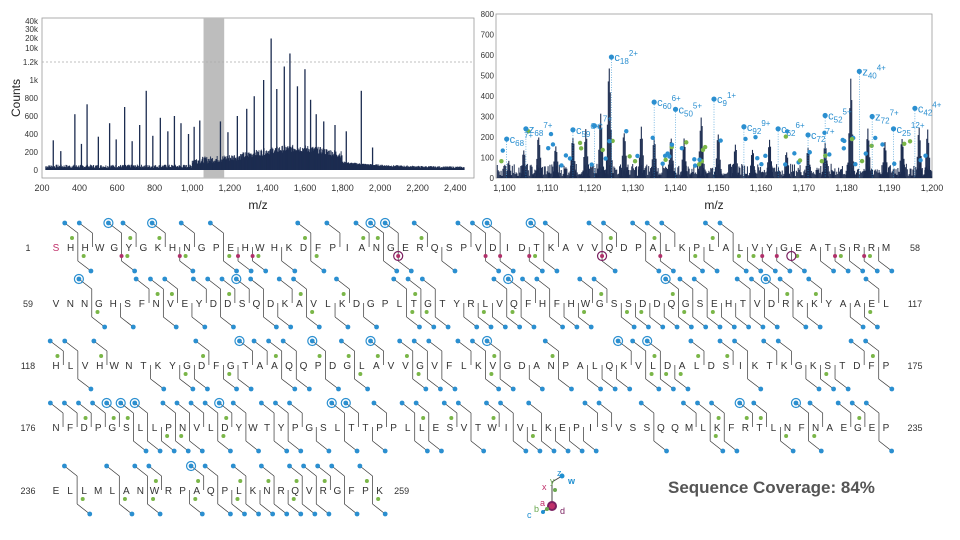 Image resolution: width=960 pixels, height=540 pixels. What do you see at coordinates (720, 100) in the screenshot?
I see `ion-letter: c` at bounding box center [720, 100].